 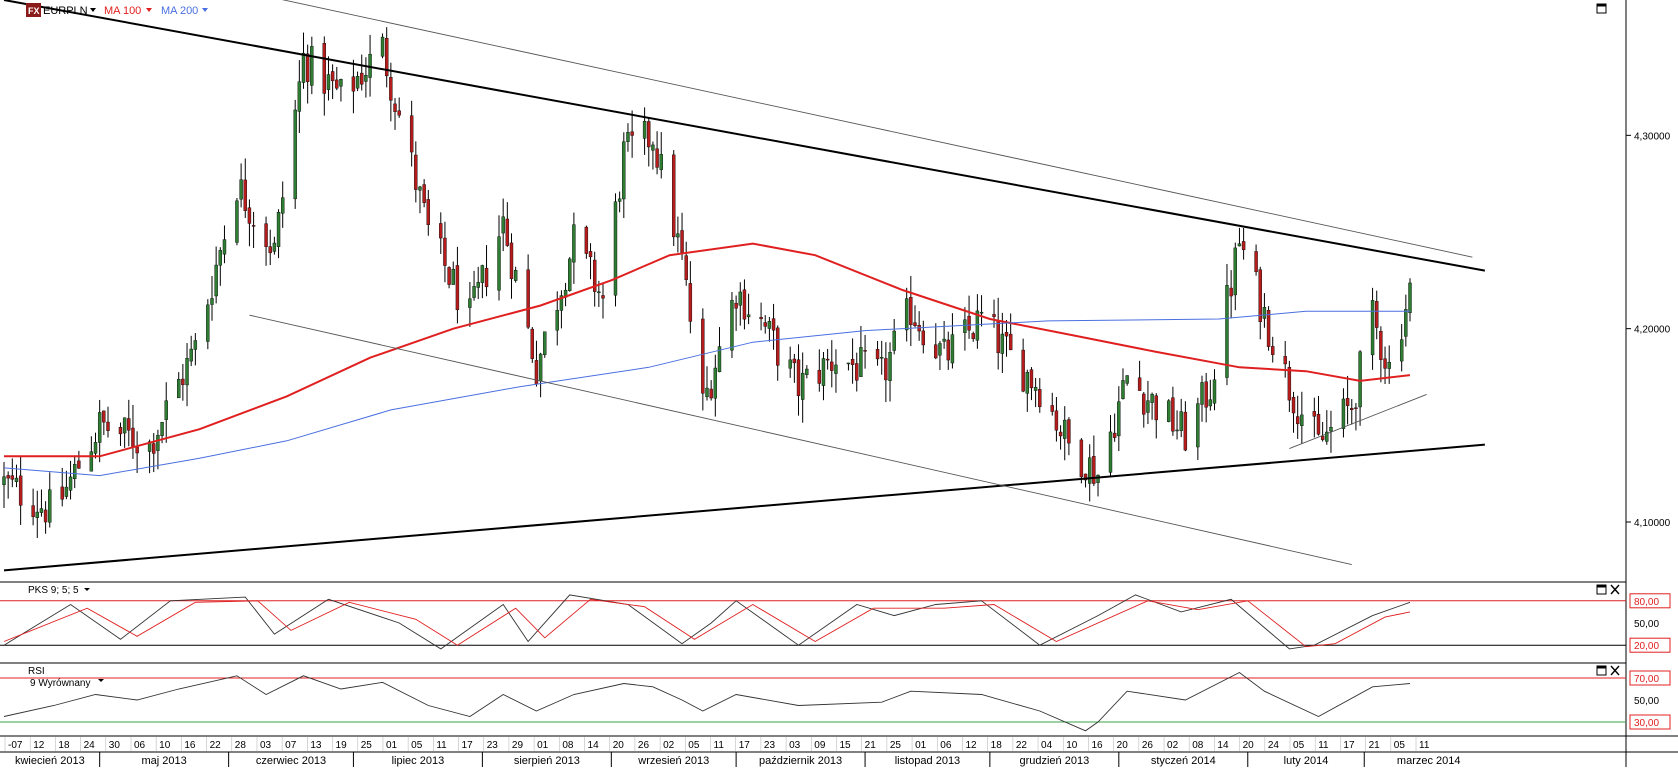 I want to click on ma200-label: MA 200, so click(x=179, y=11).